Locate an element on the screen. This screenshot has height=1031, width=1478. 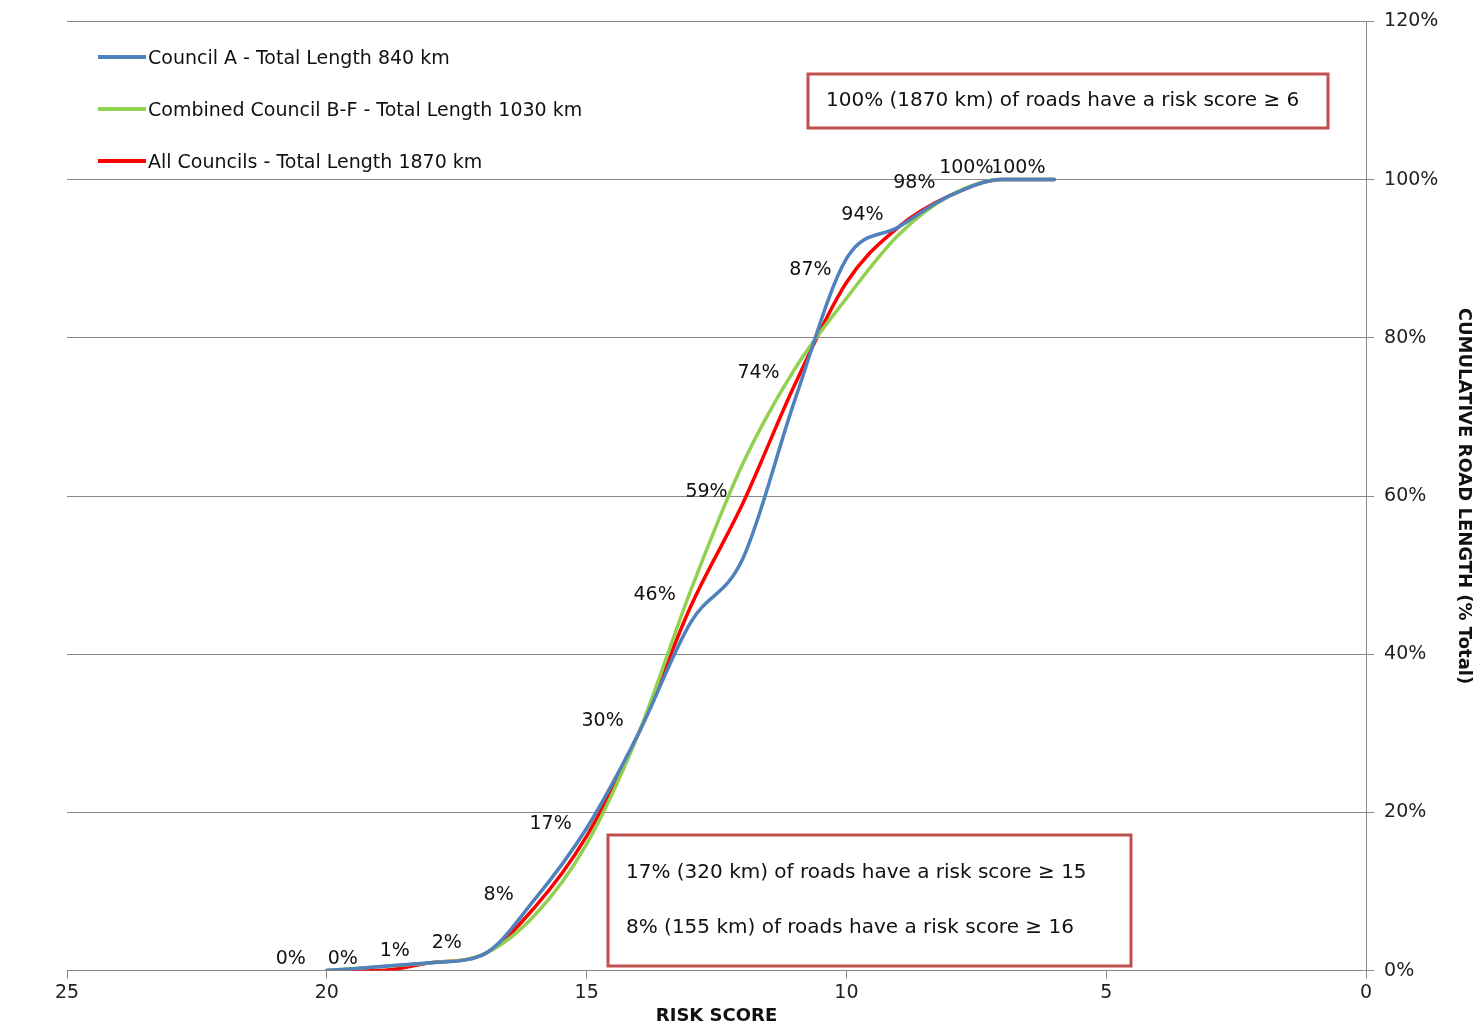
x-tick-label: 25 is located at coordinates (67, 990).